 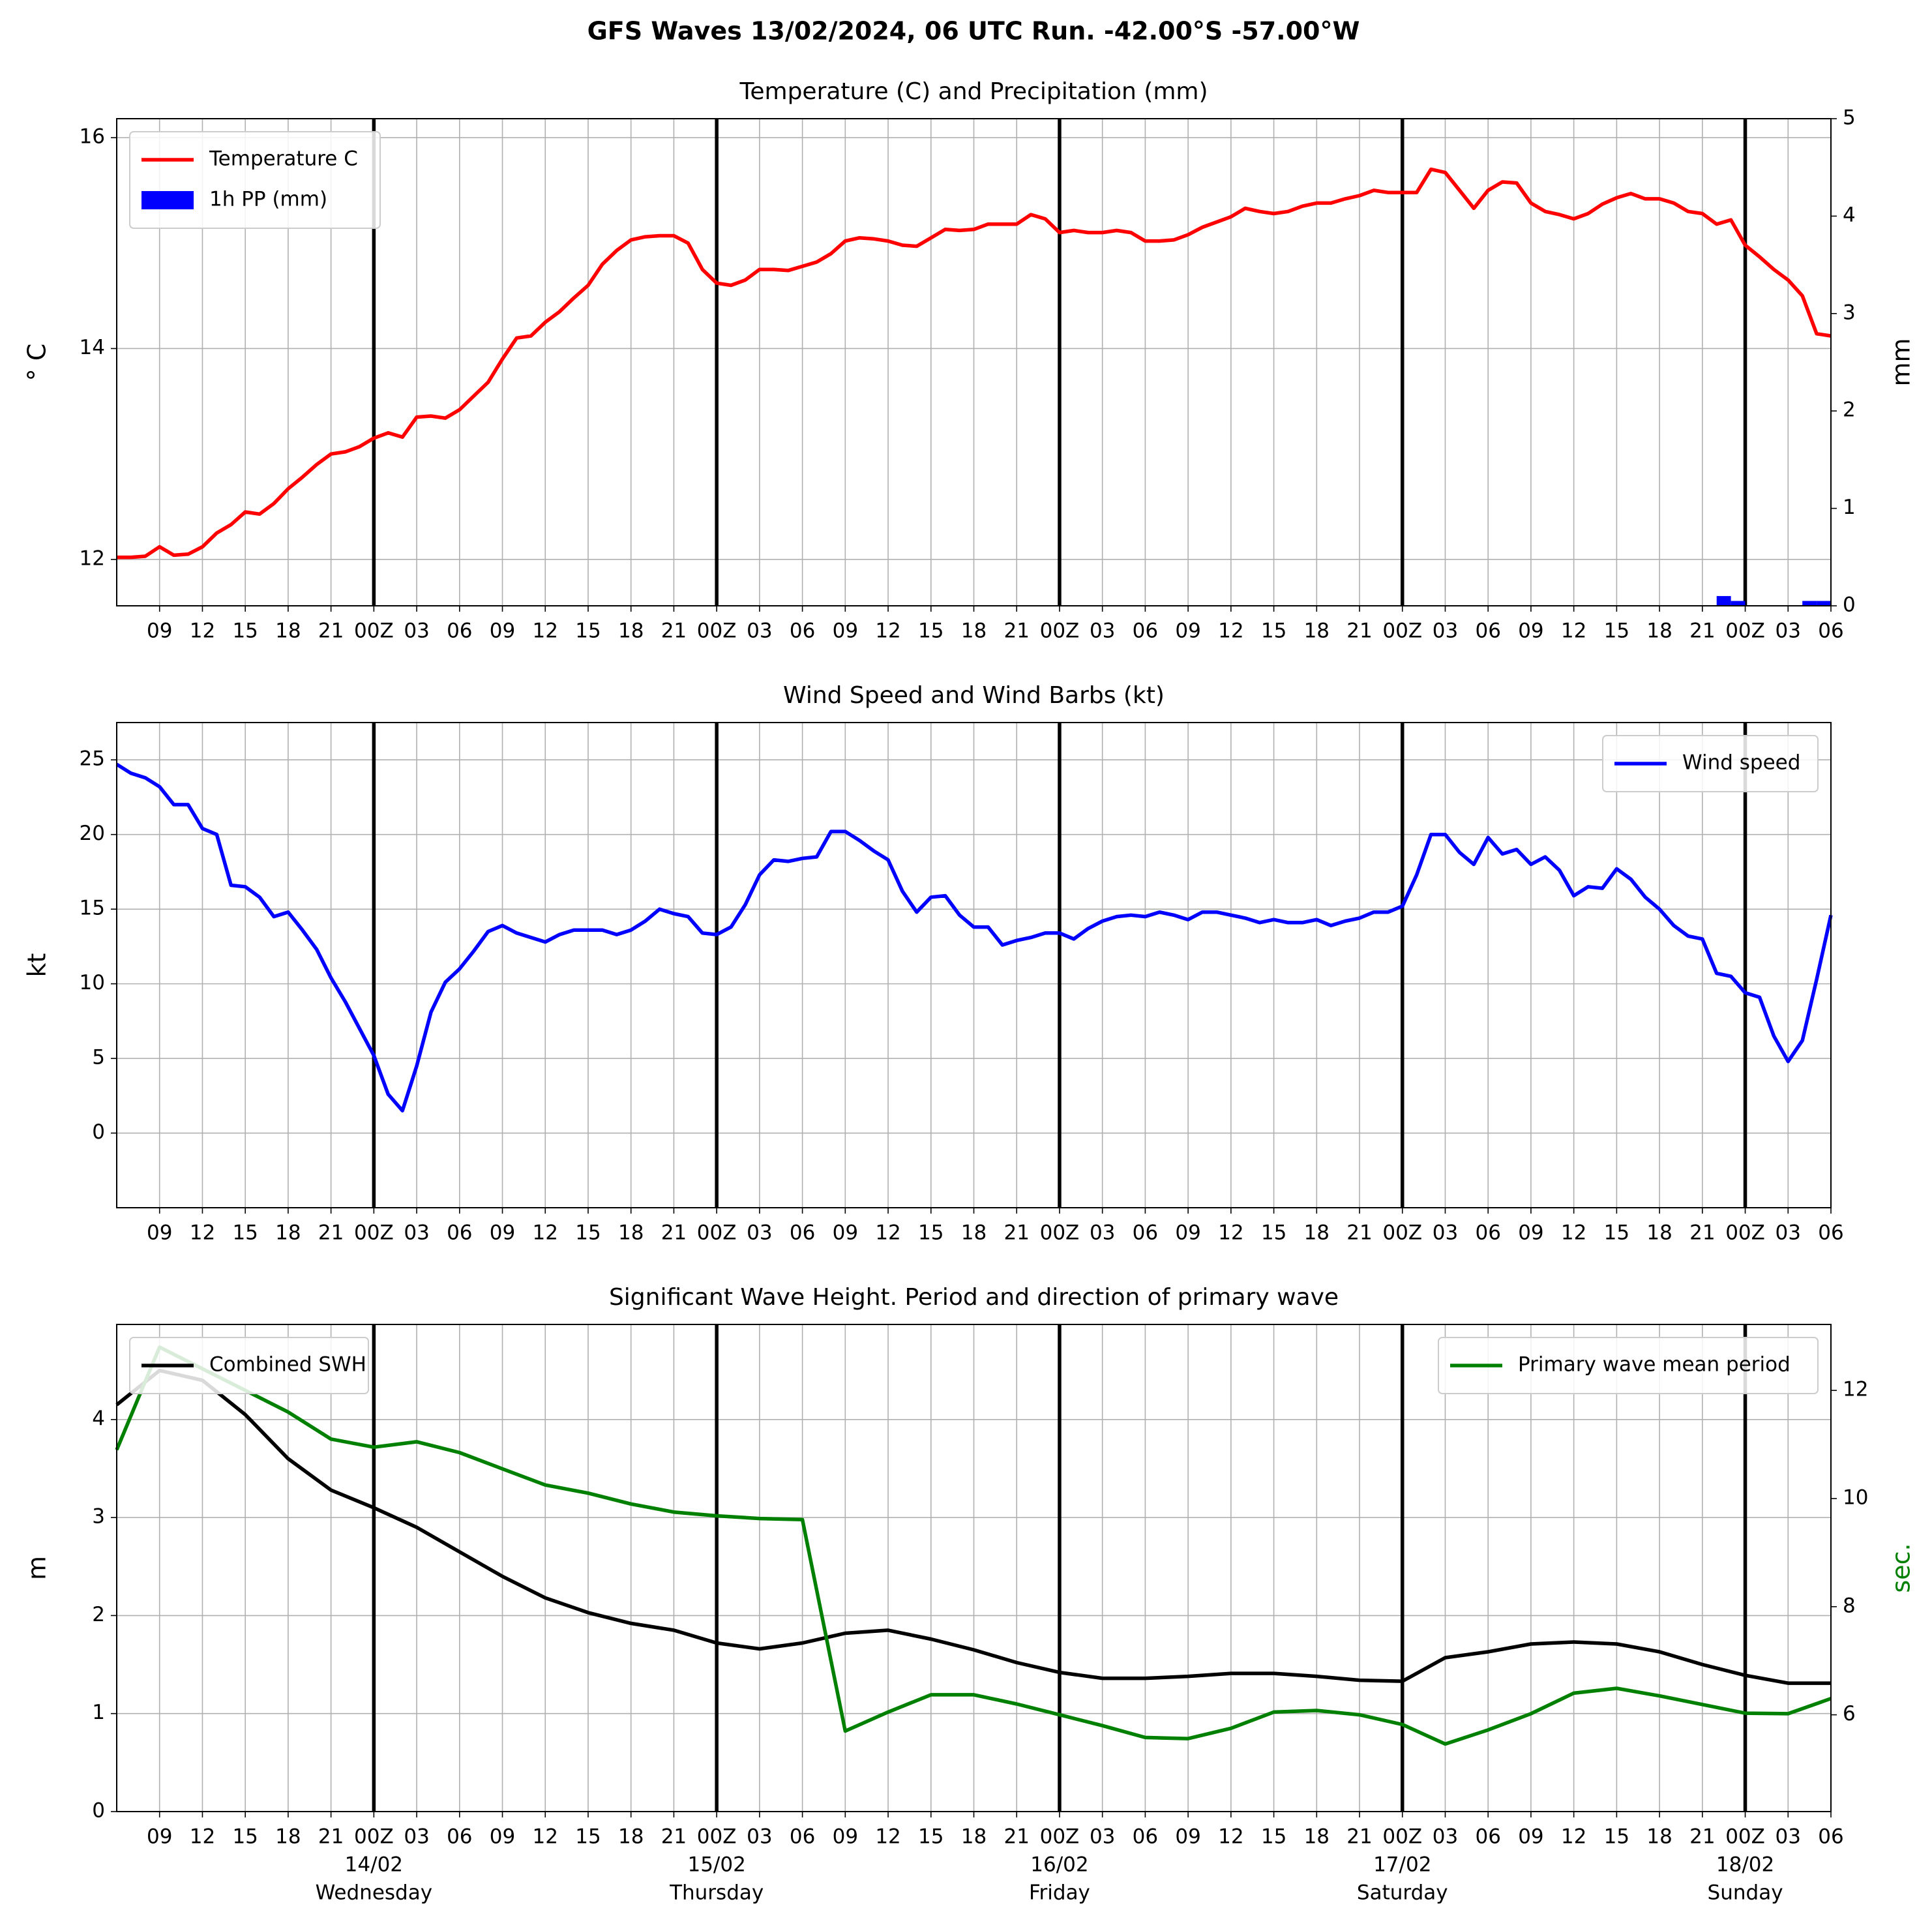 What do you see at coordinates (1849, 507) in the screenshot?
I see `y2-tick-label: 1` at bounding box center [1849, 507].